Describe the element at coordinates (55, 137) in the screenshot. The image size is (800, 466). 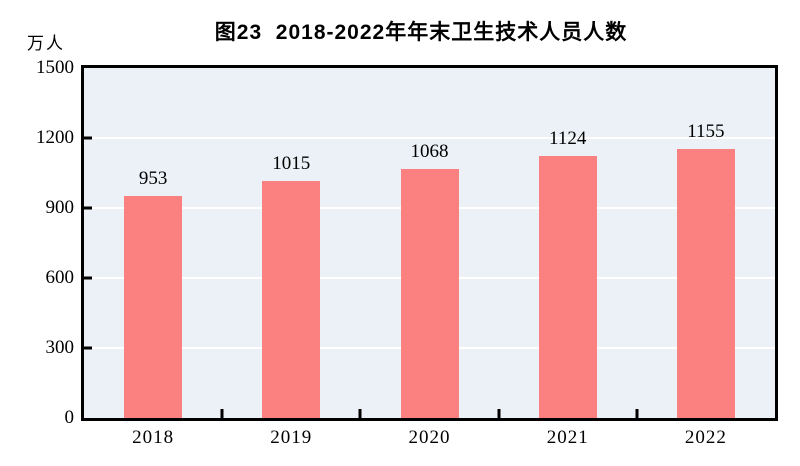
I see `y-axis-tick-label: 1200` at that location.